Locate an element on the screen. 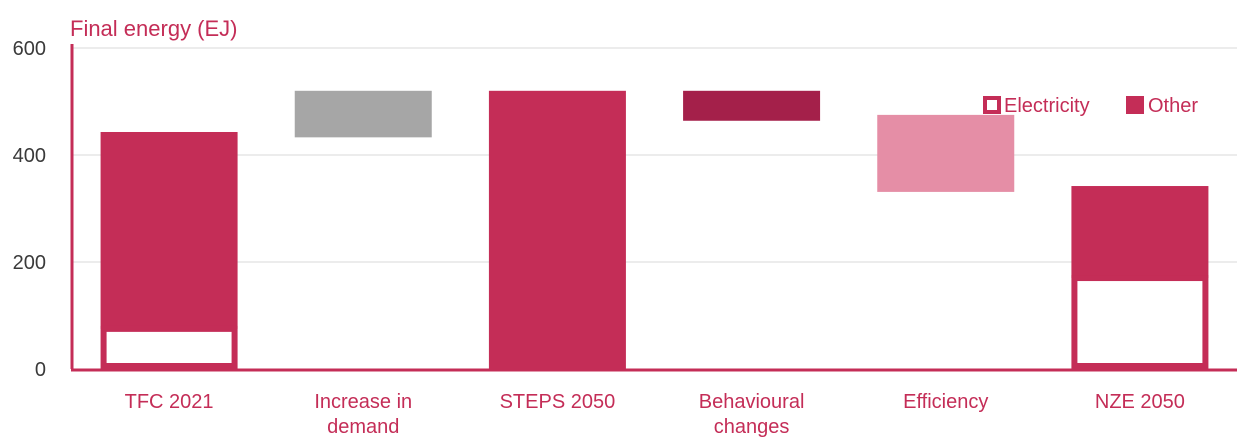 This screenshot has width=1247, height=441. y-tick-label: 0 is located at coordinates (40, 370).